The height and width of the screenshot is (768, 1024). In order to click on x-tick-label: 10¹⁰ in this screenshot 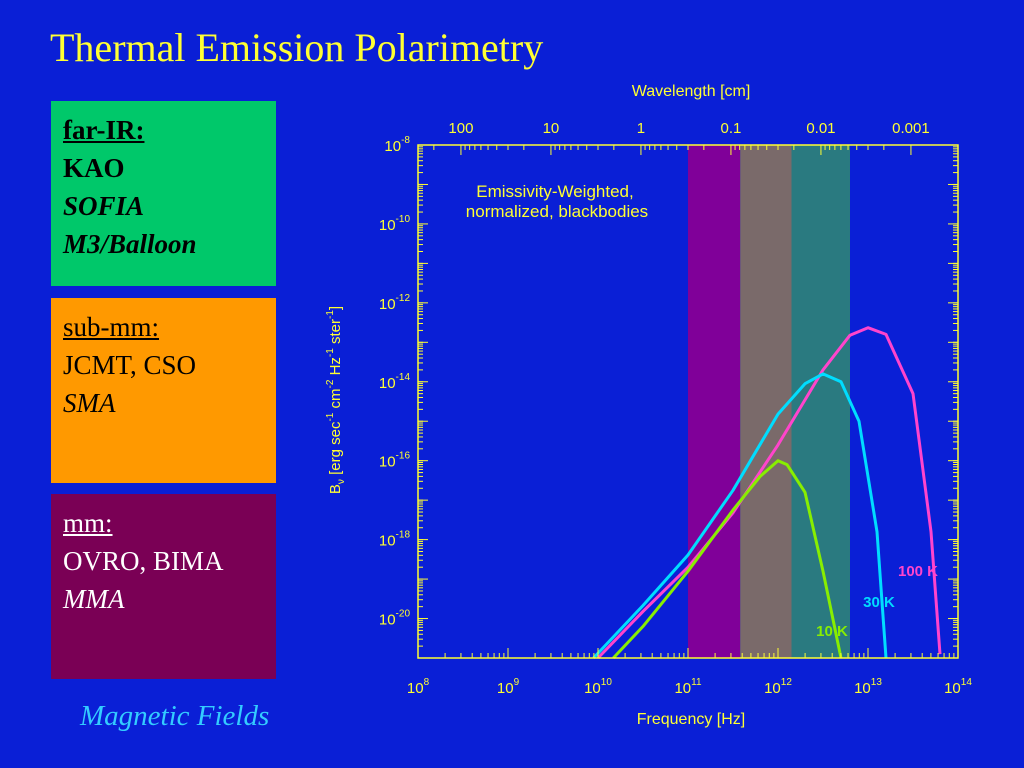, I will do `click(598, 687)`.